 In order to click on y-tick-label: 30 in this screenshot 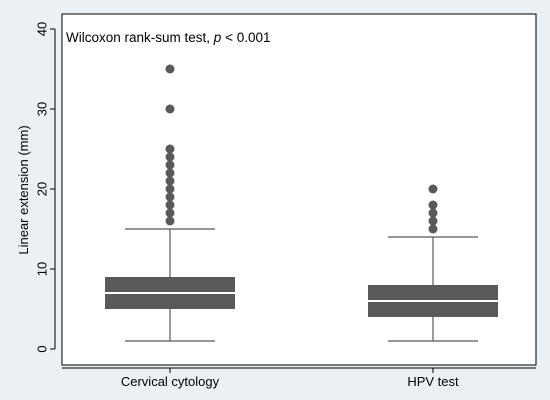, I will do `click(42, 109)`.